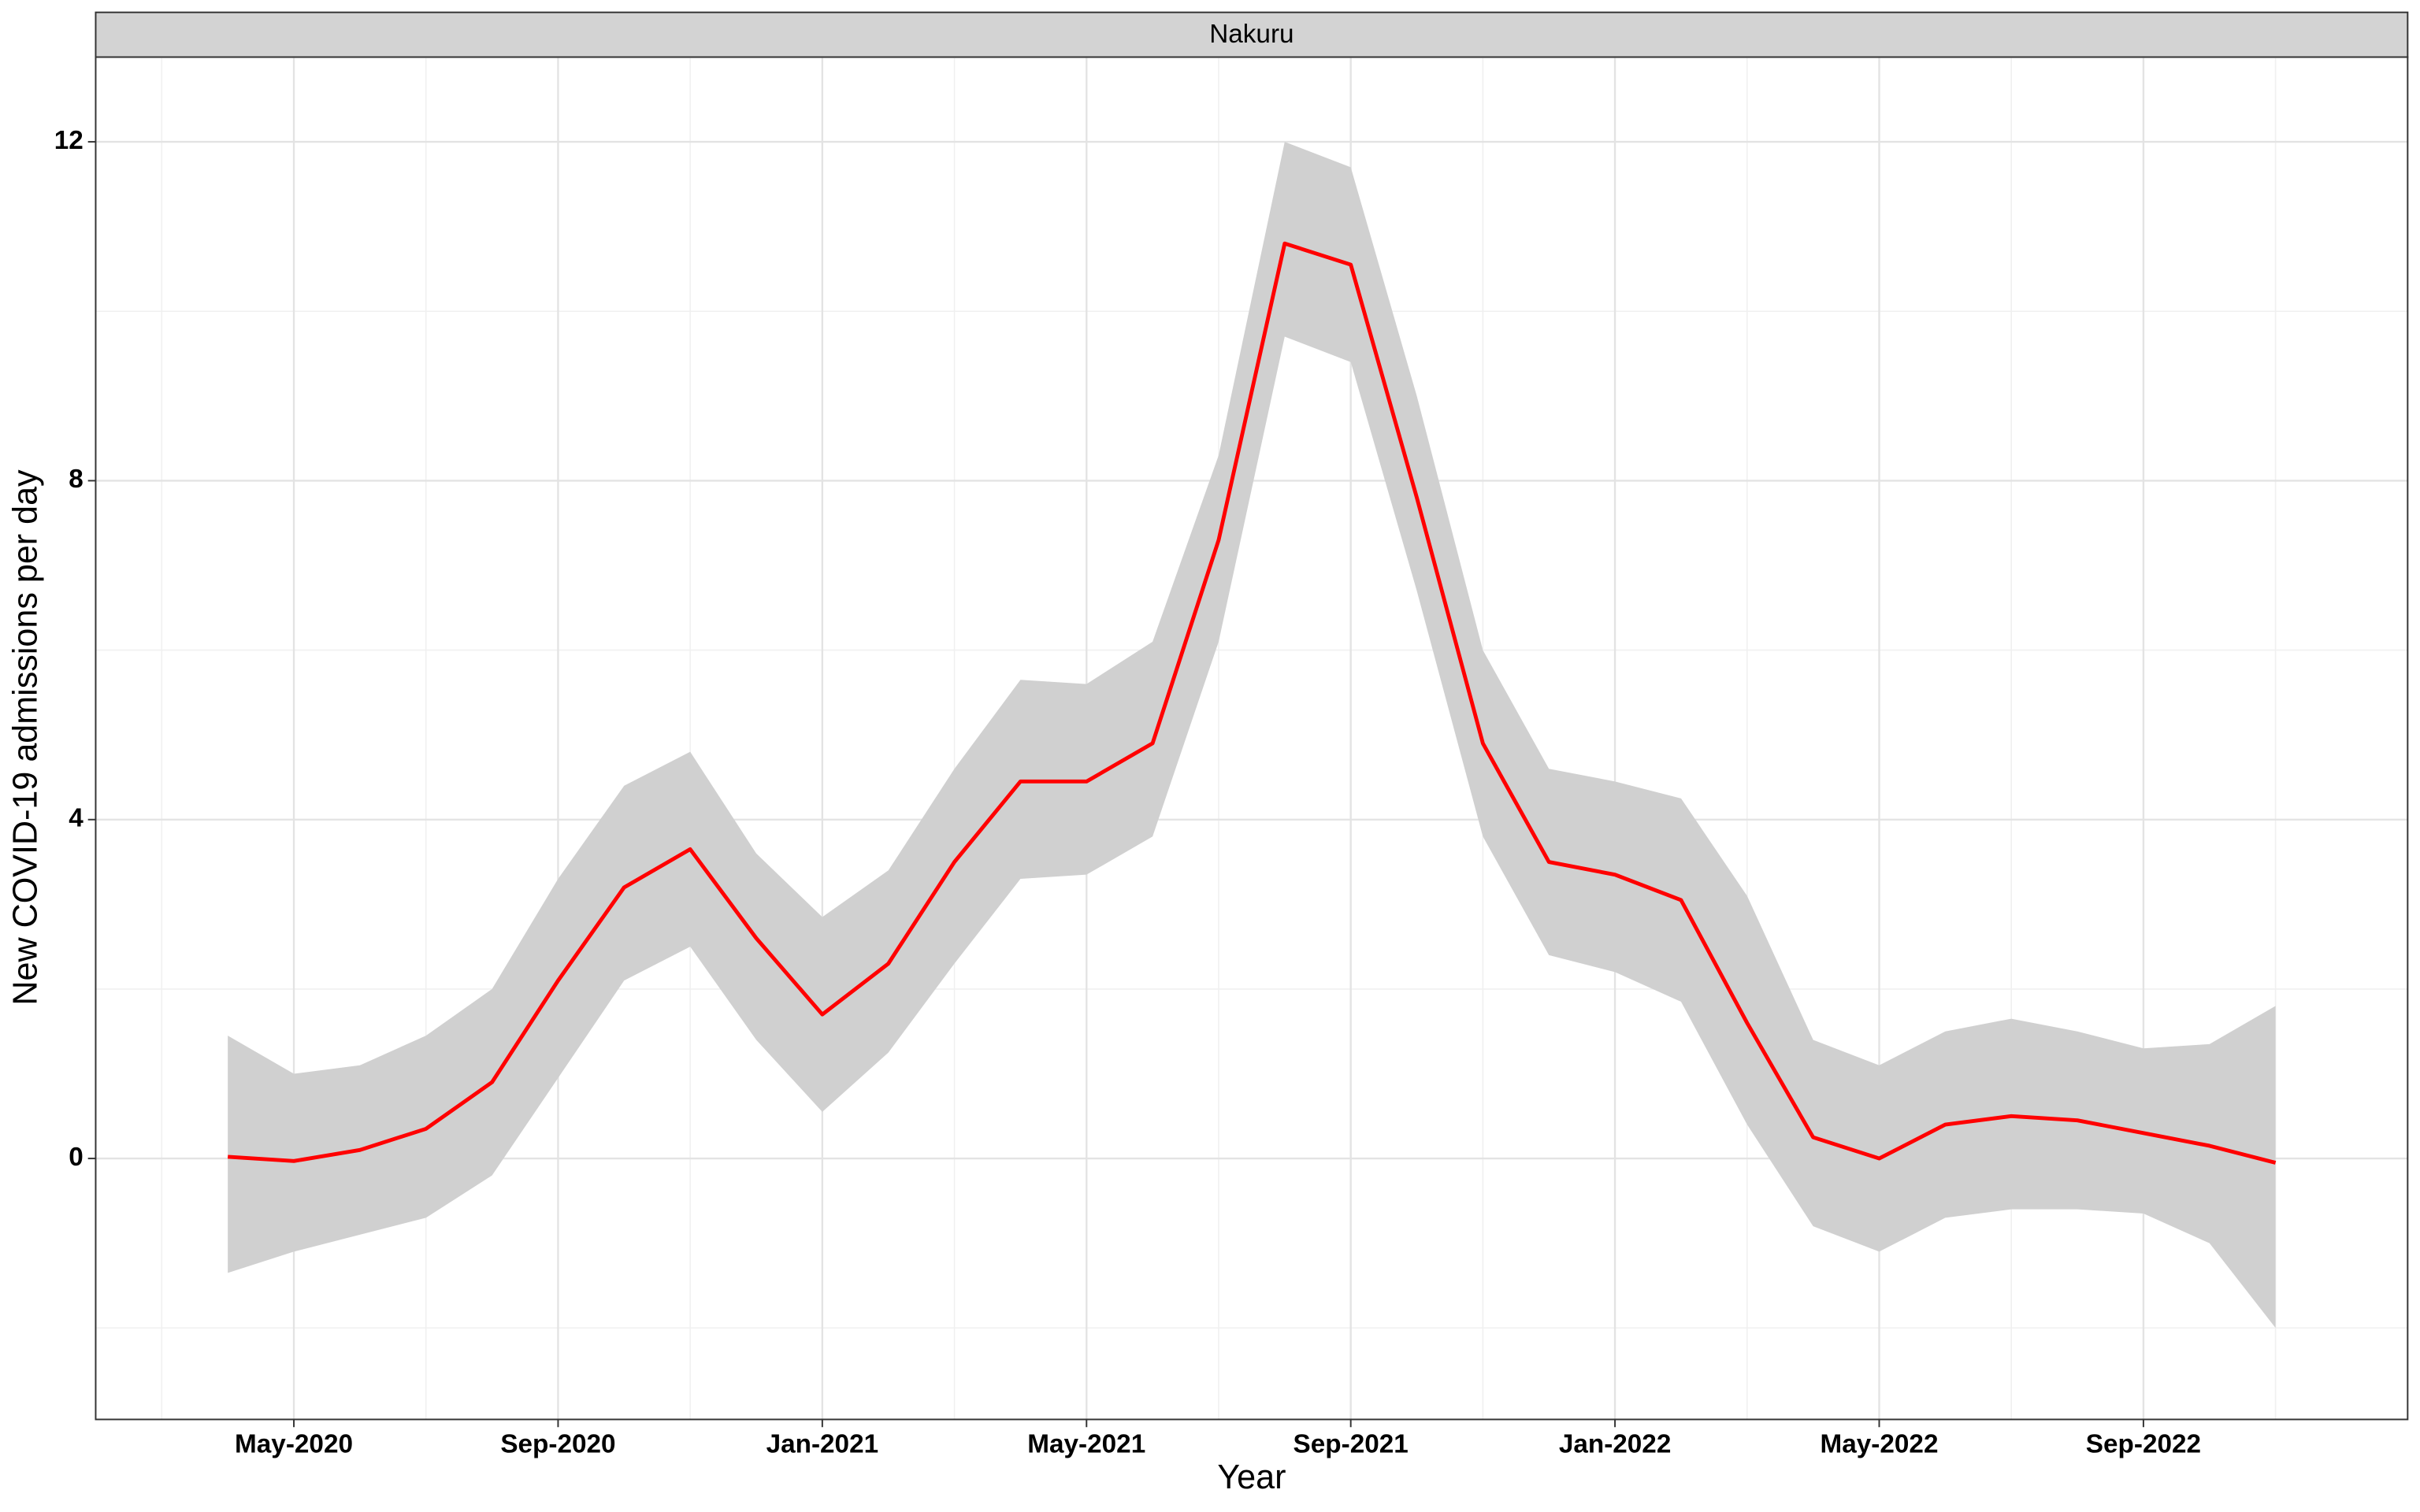 This screenshot has height=1512, width=2420. Describe the element at coordinates (1615, 1444) in the screenshot. I see `x-tick-label: Jan-2022` at that location.